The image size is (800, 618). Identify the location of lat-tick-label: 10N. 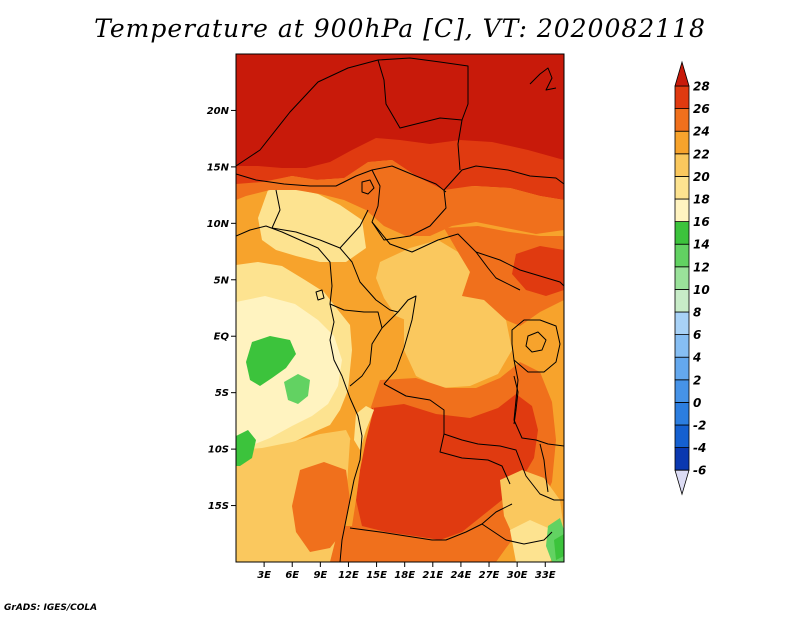
(218, 224).